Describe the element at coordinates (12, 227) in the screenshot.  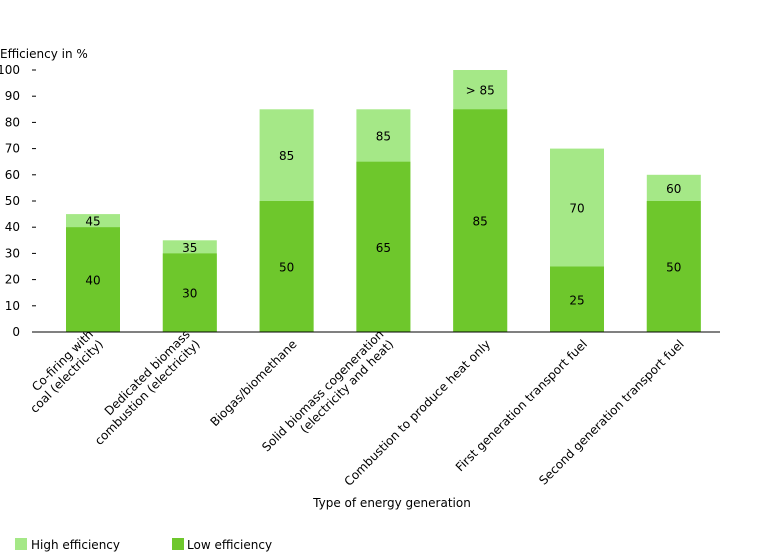
I see `y-tick-label: 40` at that location.